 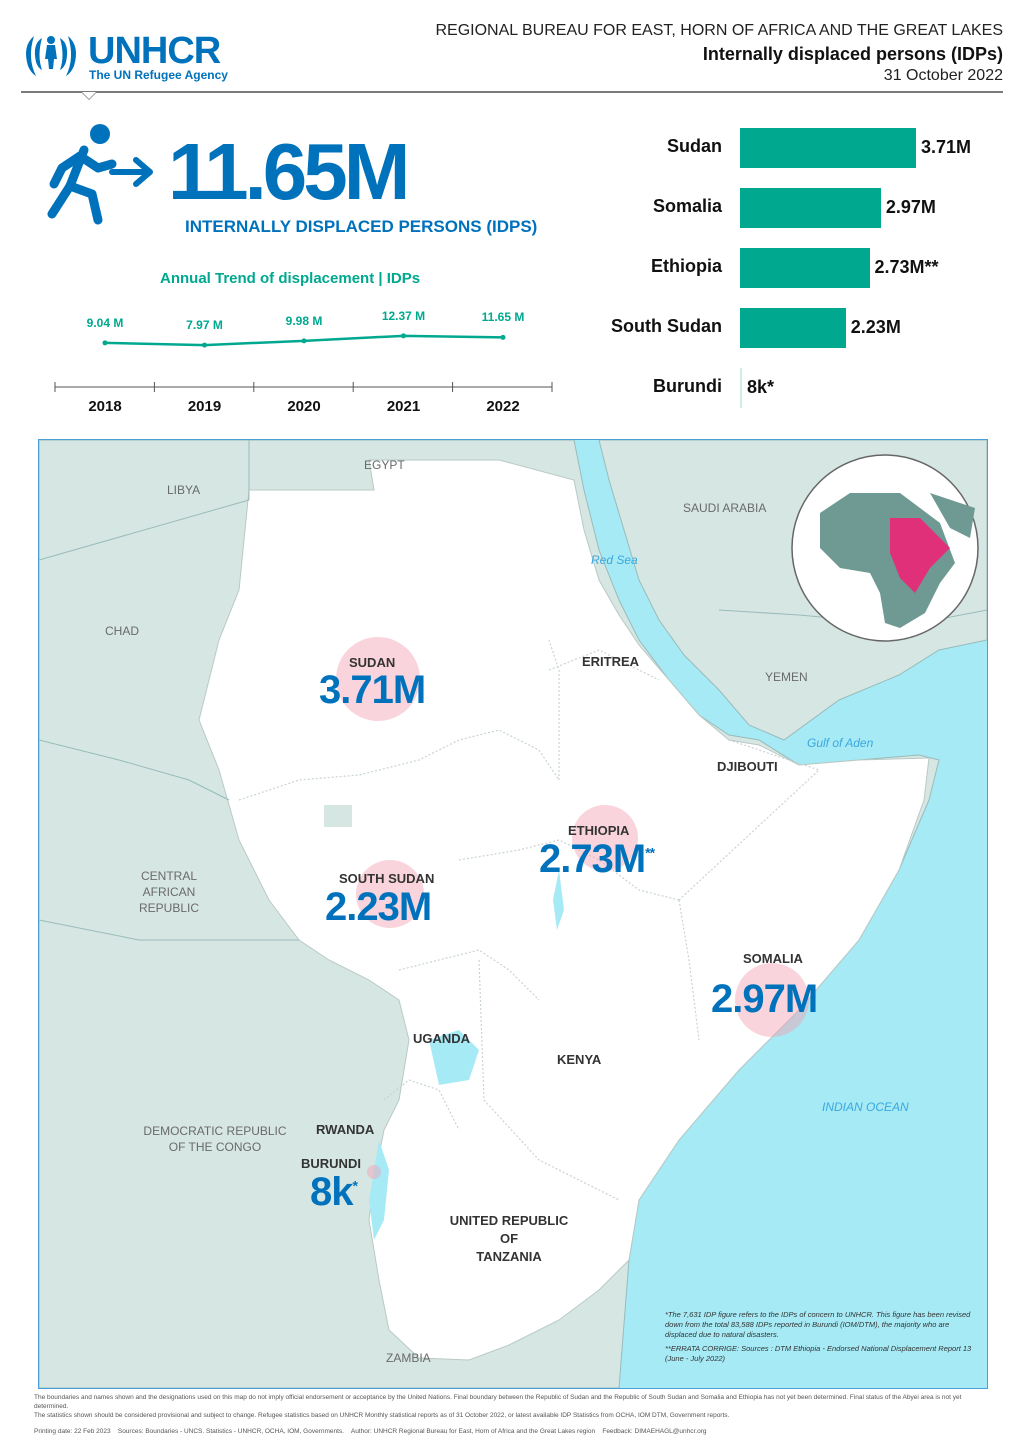 What do you see at coordinates (72, 1431) in the screenshot?
I see `footer-printing: Printing date: 22 Feb 2023` at bounding box center [72, 1431].